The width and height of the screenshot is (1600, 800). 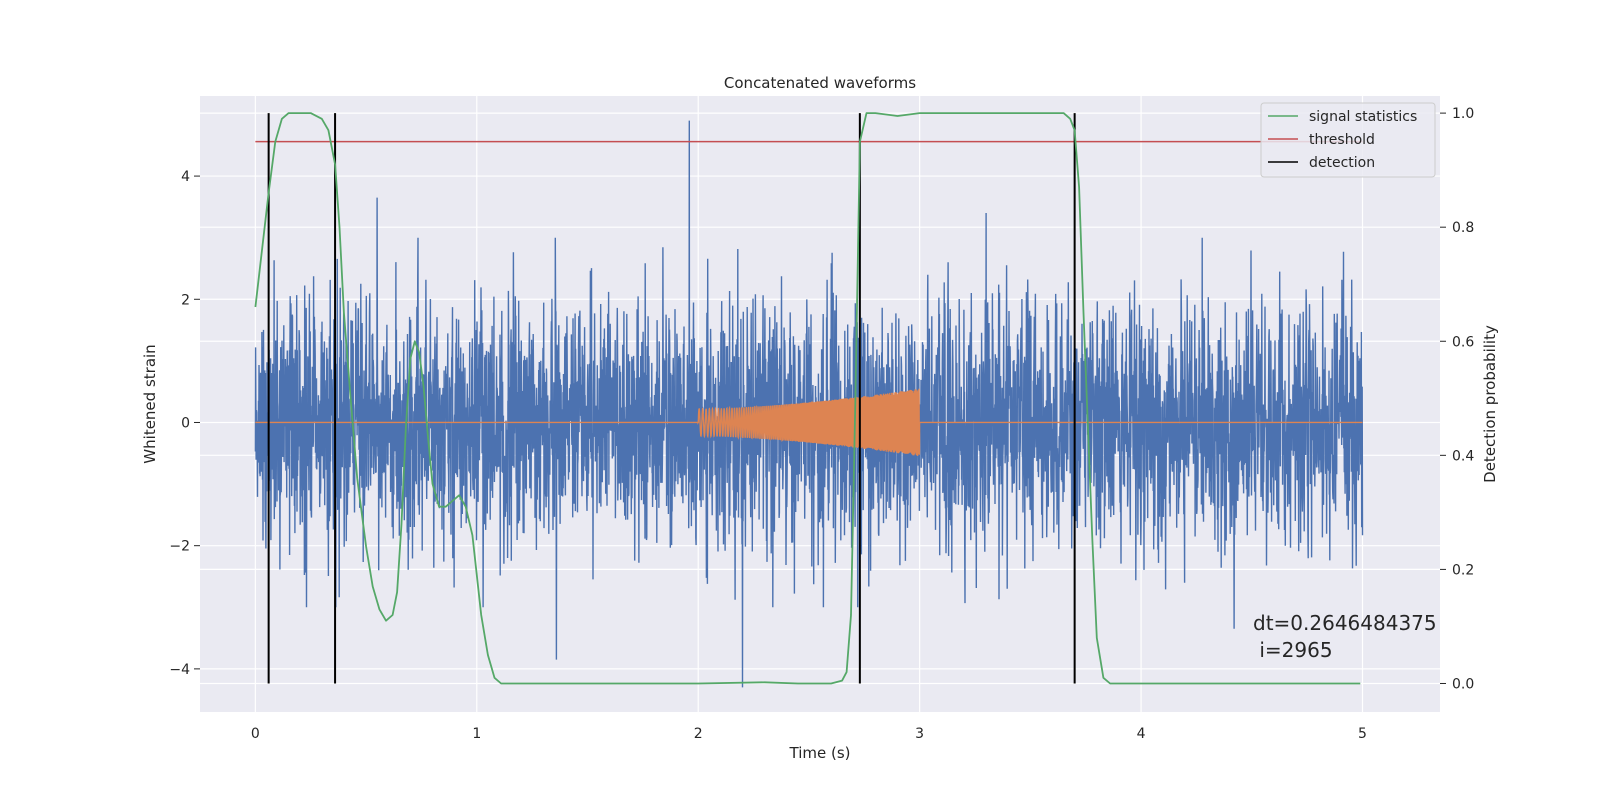 What do you see at coordinates (1293, 650) in the screenshot?
I see `annotation-line: i=2965` at bounding box center [1293, 650].